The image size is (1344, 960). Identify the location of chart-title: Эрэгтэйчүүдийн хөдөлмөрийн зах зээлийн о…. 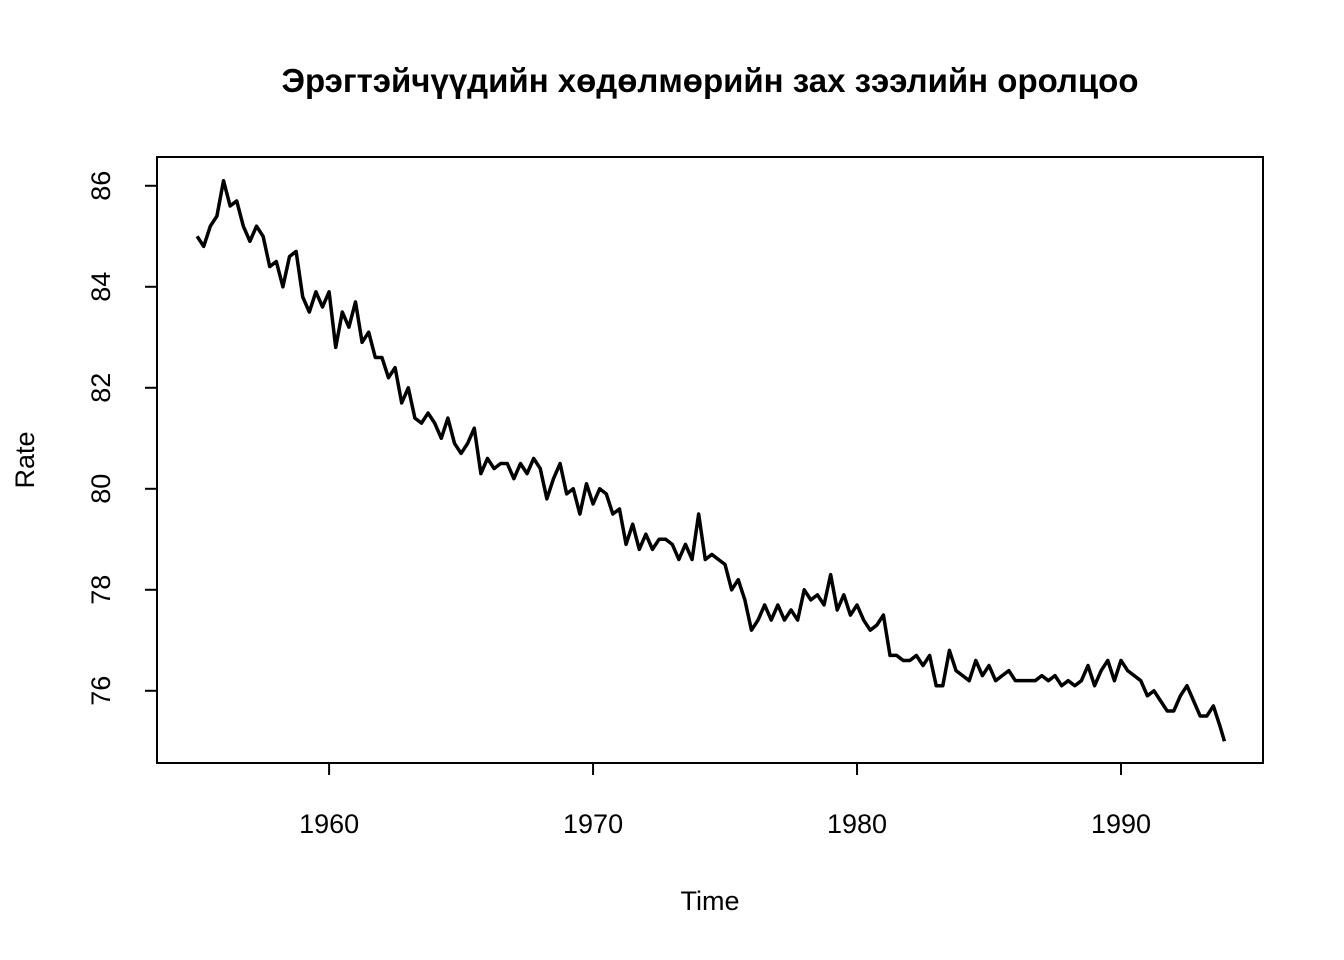
(709, 80).